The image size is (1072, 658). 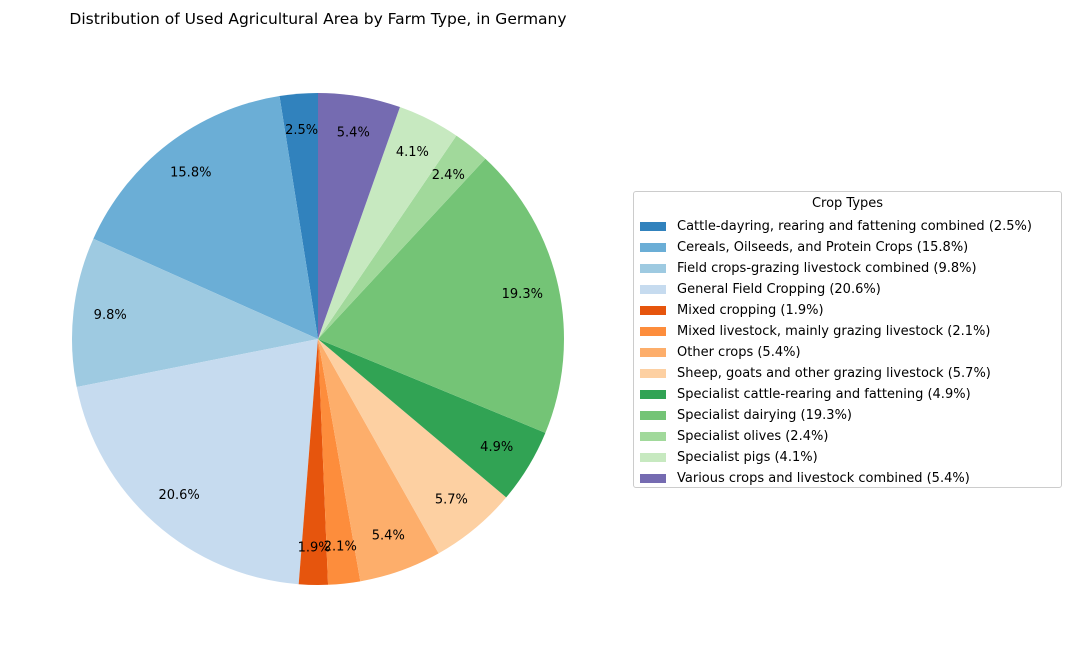 I want to click on pie-percent-label: 2.5%, so click(x=301, y=130).